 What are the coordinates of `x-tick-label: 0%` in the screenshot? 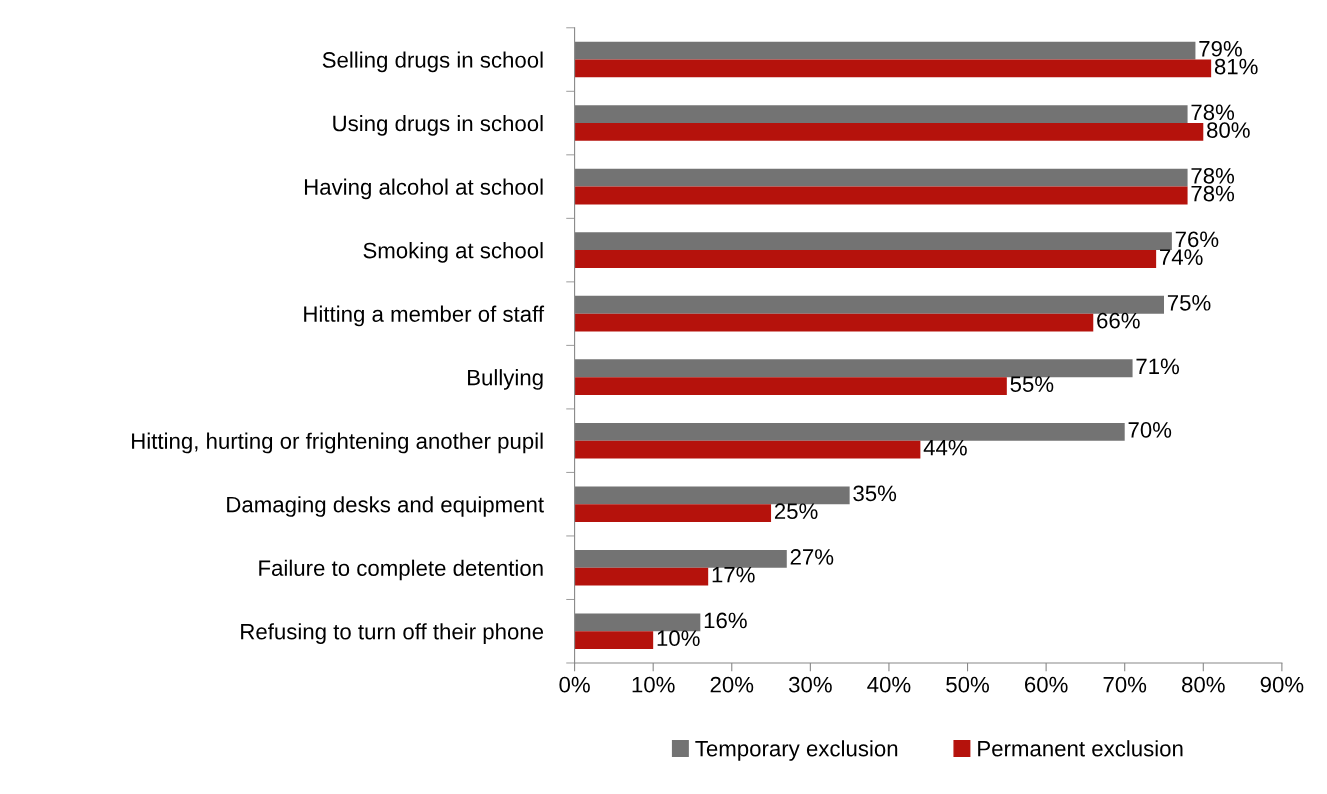 It's located at (574, 684).